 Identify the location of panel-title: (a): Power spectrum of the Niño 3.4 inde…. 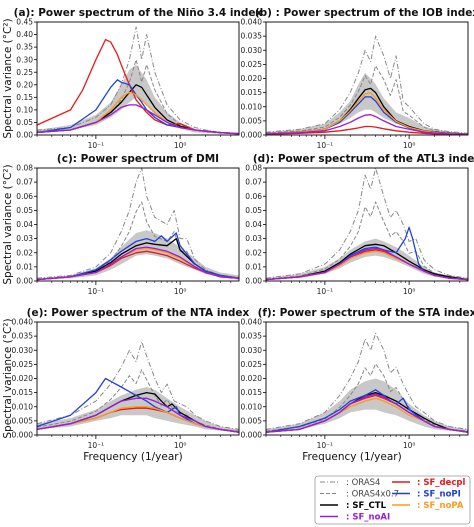
(138, 13).